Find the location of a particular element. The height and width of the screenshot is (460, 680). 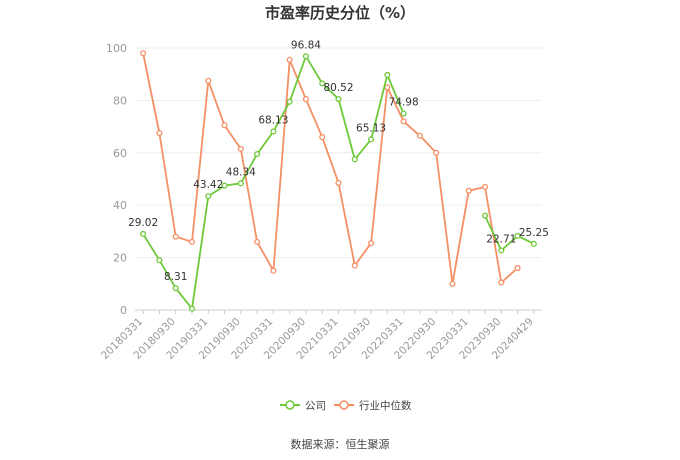

data-label: 8.31 is located at coordinates (175, 277).